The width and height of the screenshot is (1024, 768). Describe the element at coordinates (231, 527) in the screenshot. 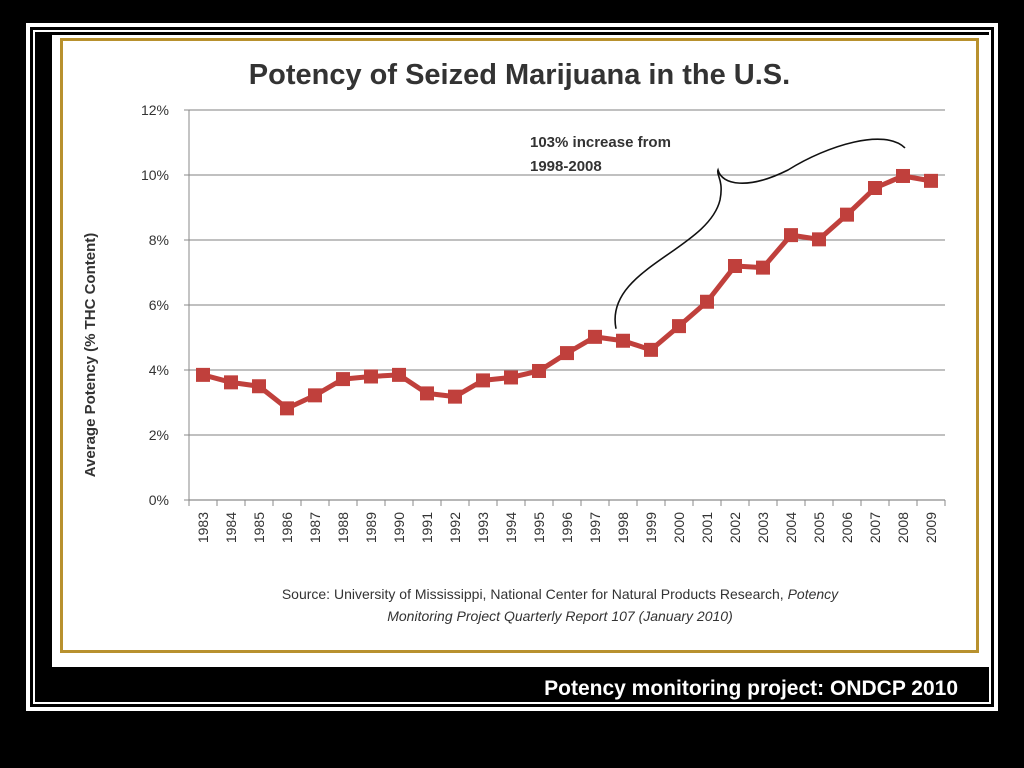

I see `x-tick-label: 1984` at that location.